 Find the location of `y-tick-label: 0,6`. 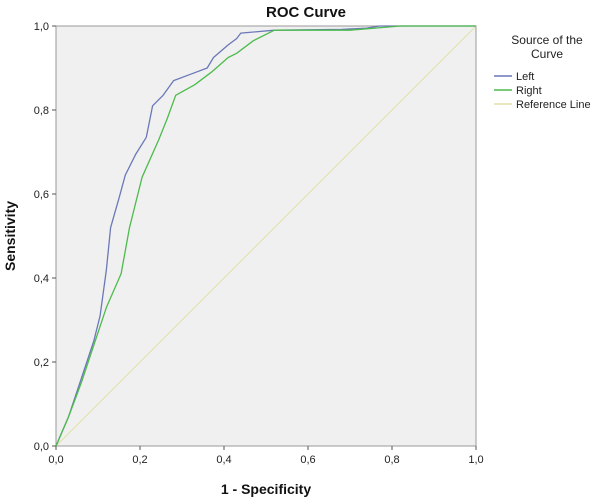

y-tick-label: 0,6 is located at coordinates (41, 195).